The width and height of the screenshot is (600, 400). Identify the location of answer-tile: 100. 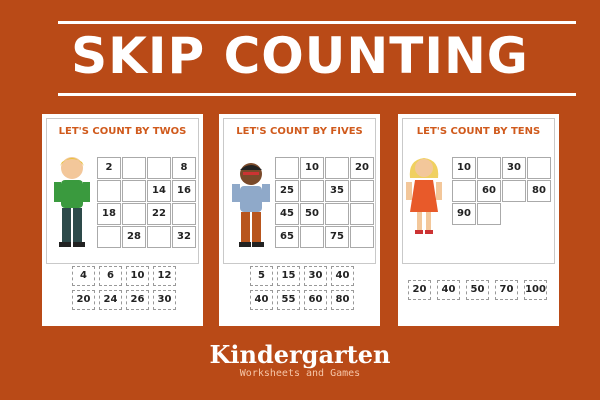
(535, 290).